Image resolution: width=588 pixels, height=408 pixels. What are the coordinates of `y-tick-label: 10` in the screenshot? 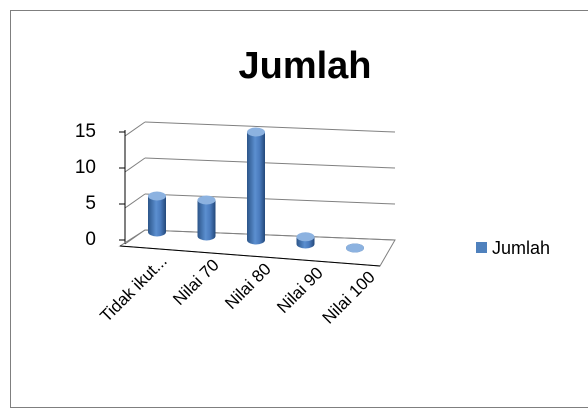 It's located at (85, 167).